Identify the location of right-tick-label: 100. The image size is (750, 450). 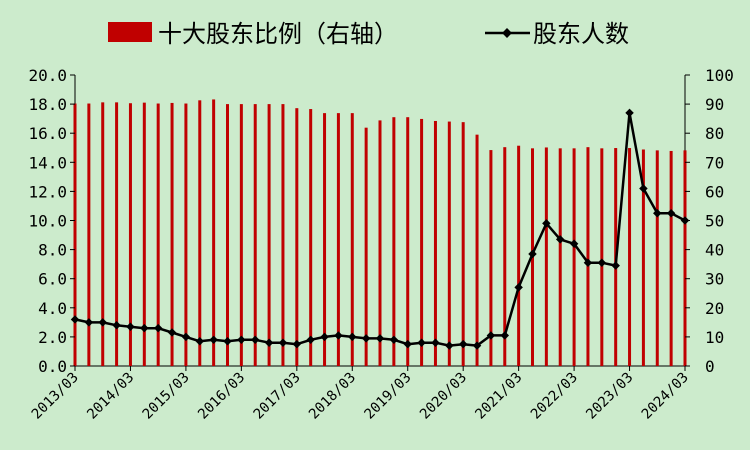
(719, 75).